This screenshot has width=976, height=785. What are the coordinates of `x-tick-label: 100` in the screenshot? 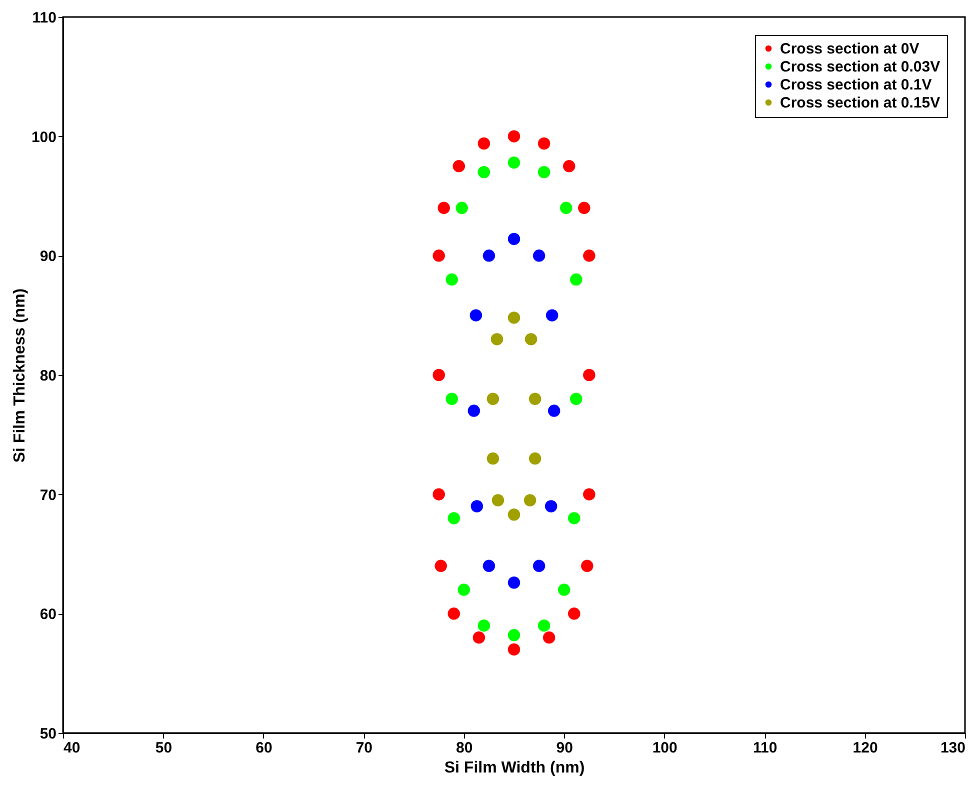 It's located at (665, 748).